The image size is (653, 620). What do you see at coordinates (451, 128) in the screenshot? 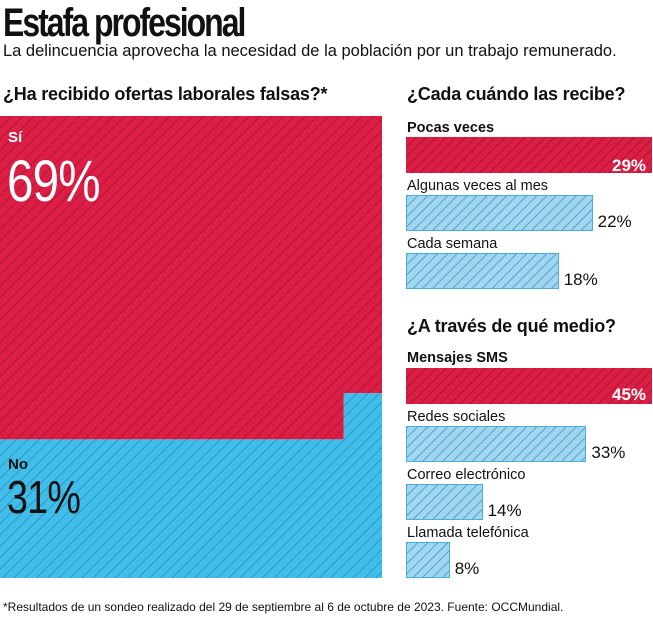
I see `bar-label: Pocas veces` at bounding box center [451, 128].